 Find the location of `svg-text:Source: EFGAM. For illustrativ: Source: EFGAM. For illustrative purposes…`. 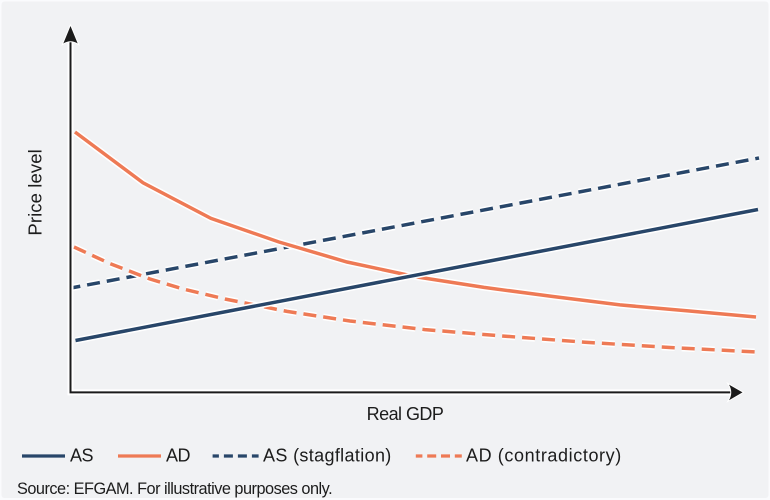

svg-text:Source: EFGAM. For illustrativ: Source: EFGAM. For illustrative purposes… is located at coordinates (174, 489).